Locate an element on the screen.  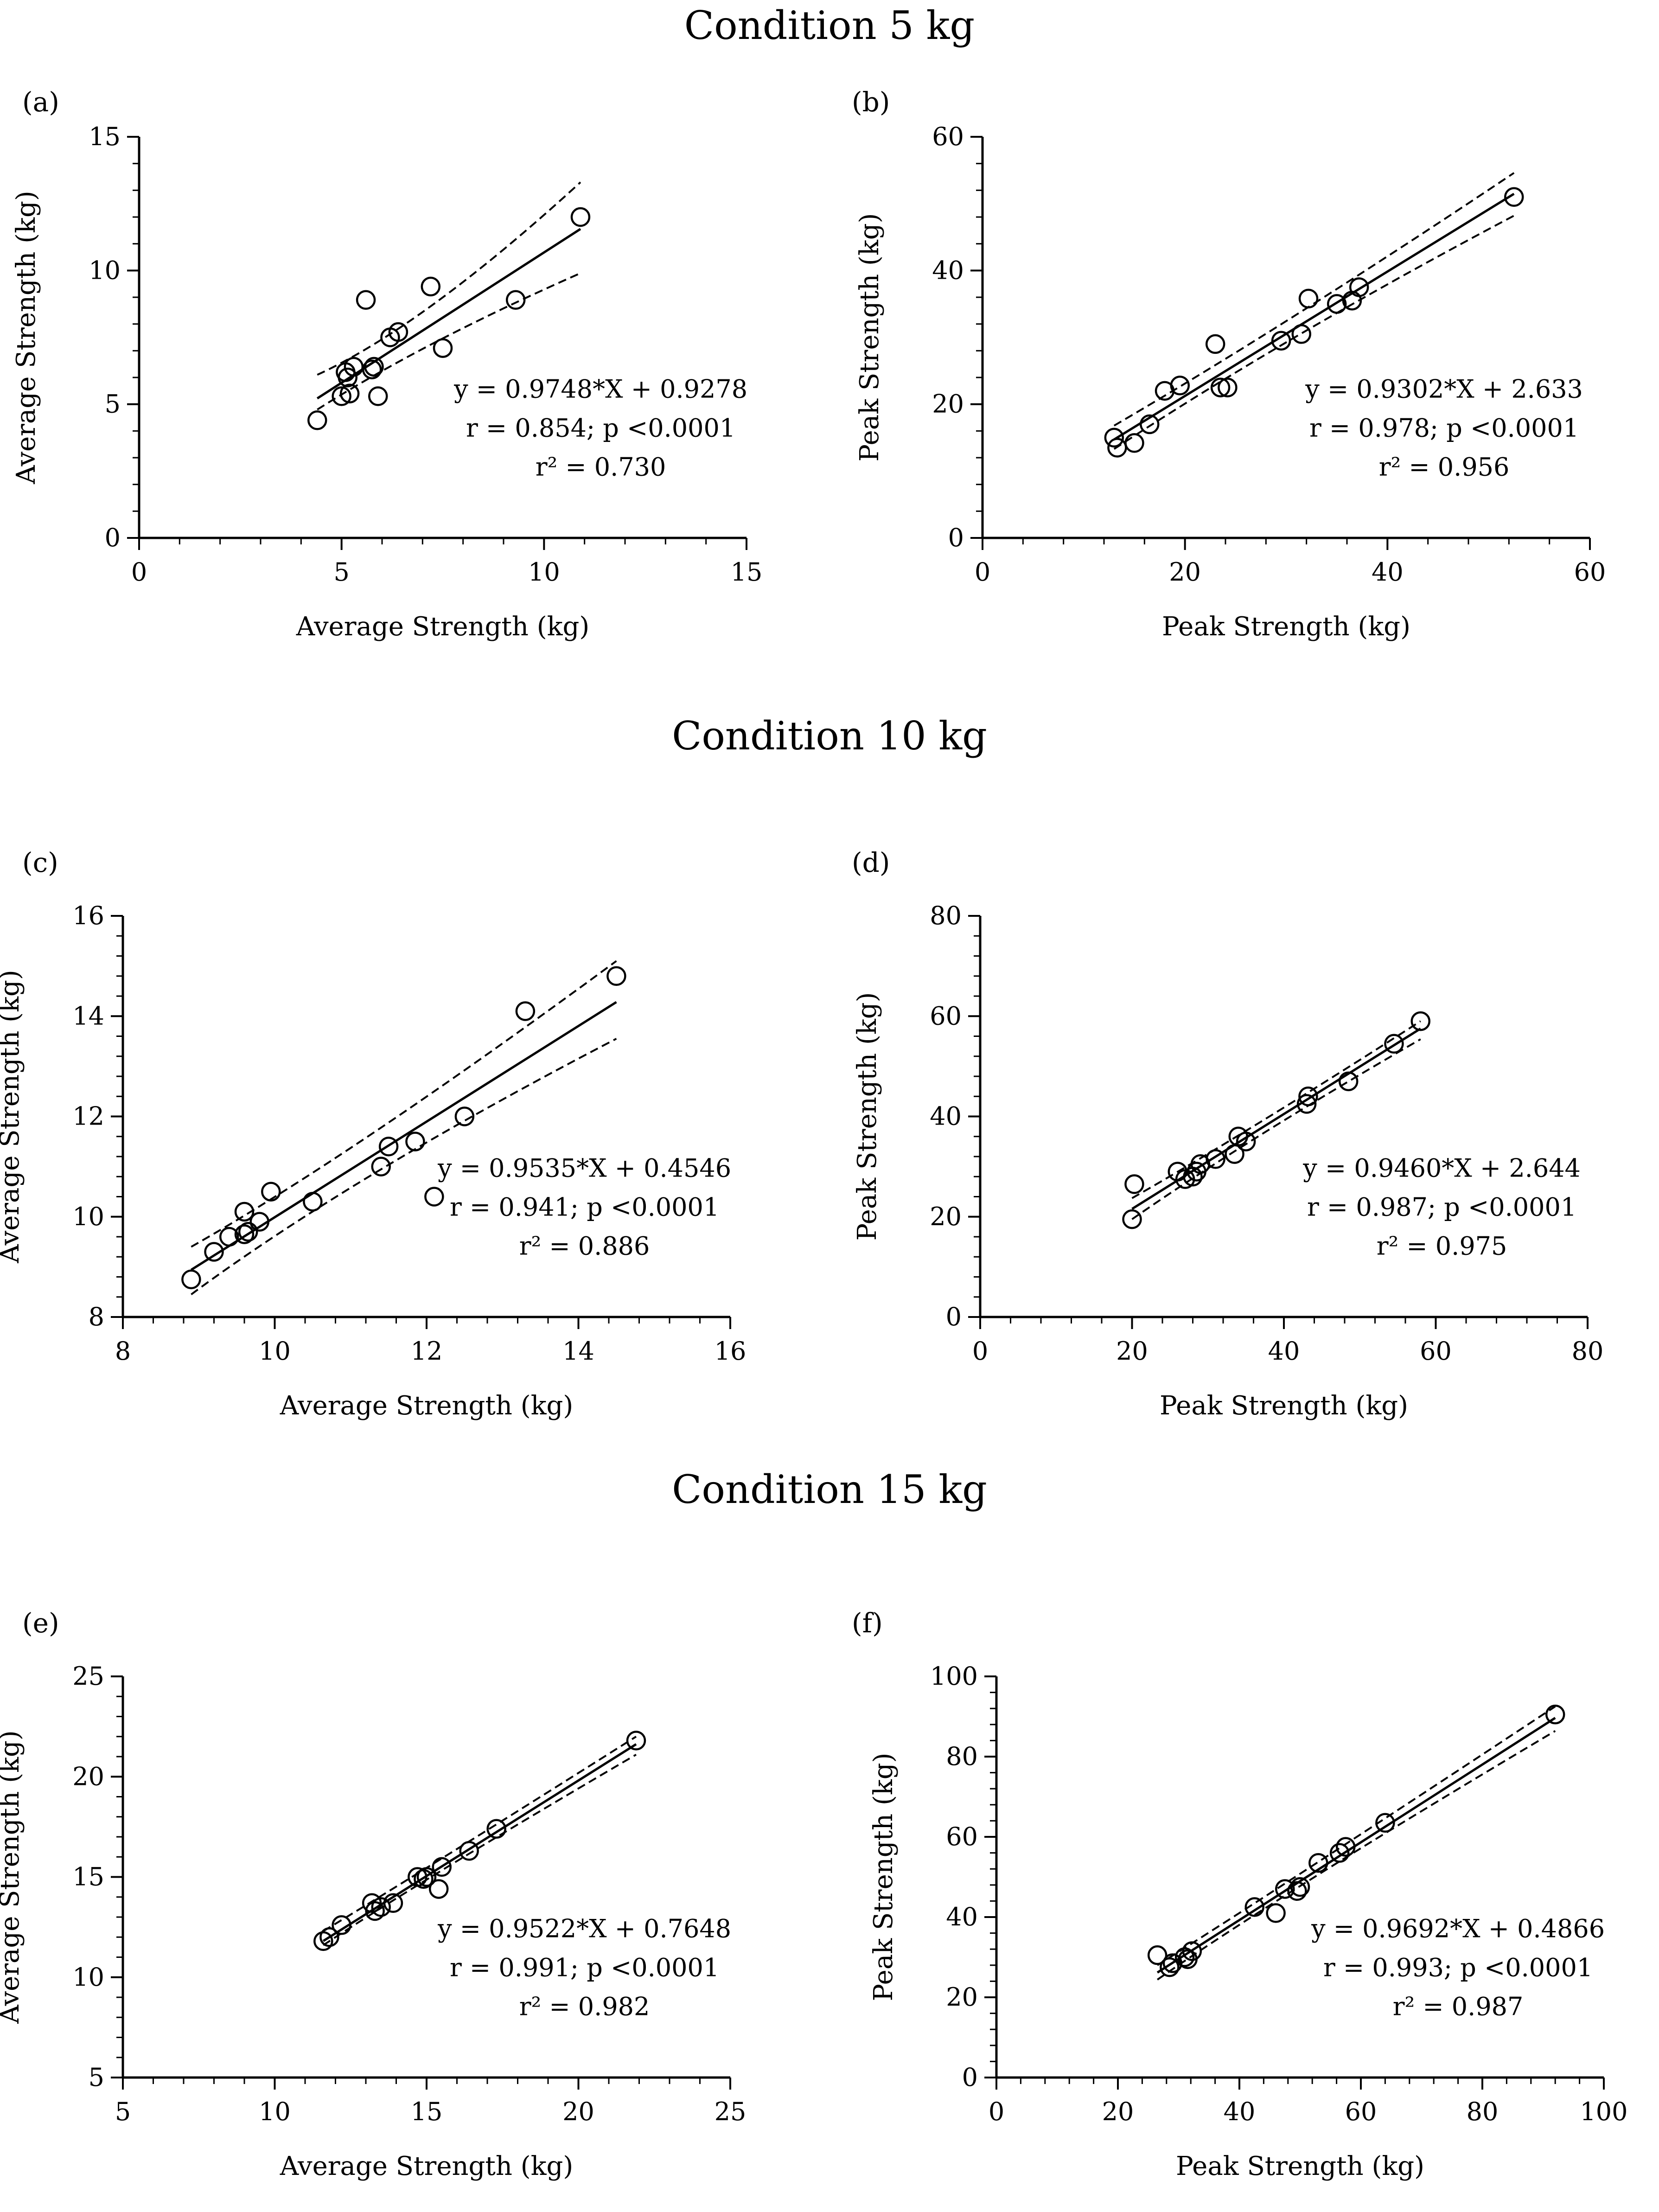
panel-label-a: (a) is located at coordinates (40, 102).